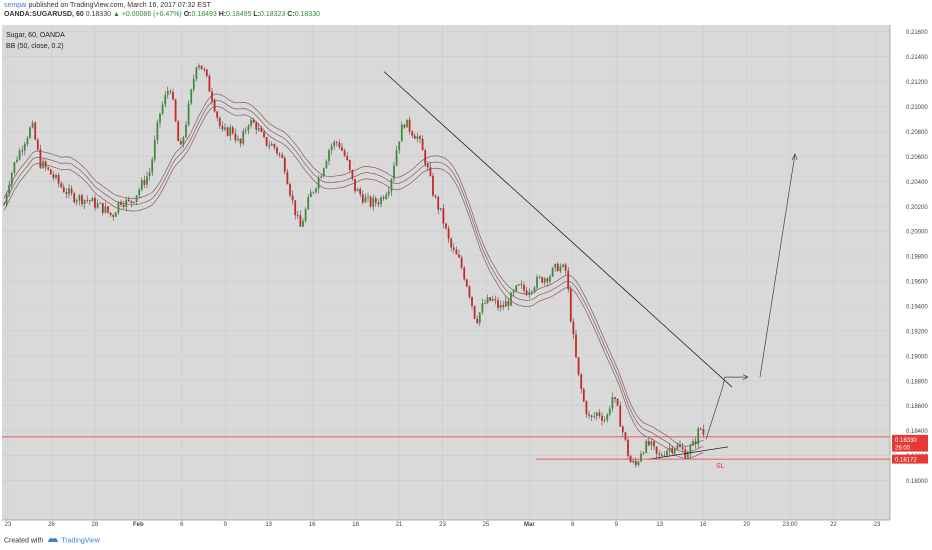 The image size is (932, 550). I want to click on author-link: sempai, so click(15, 5).